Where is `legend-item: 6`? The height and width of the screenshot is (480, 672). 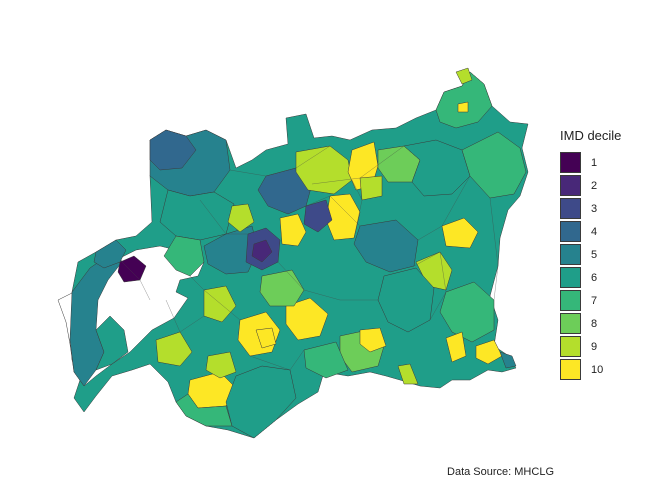
legend-item: 6 is located at coordinates (610, 277).